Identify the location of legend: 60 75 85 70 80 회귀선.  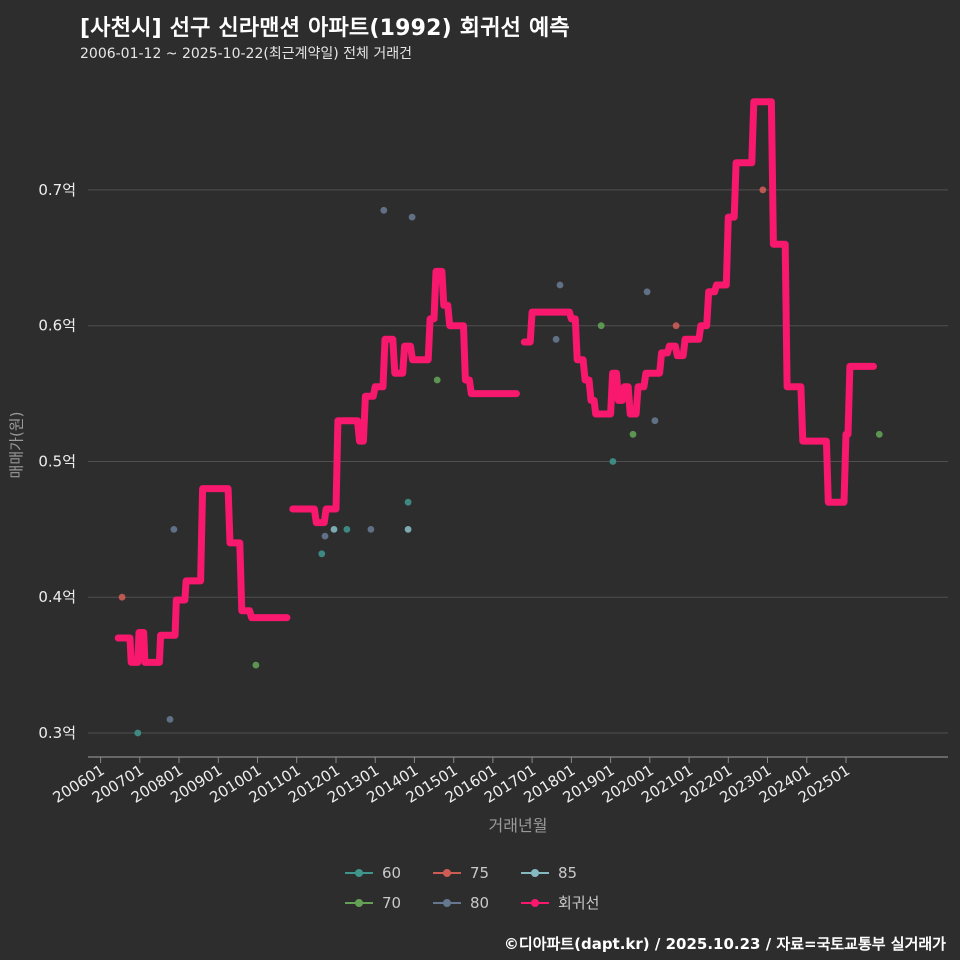
(480, 888).